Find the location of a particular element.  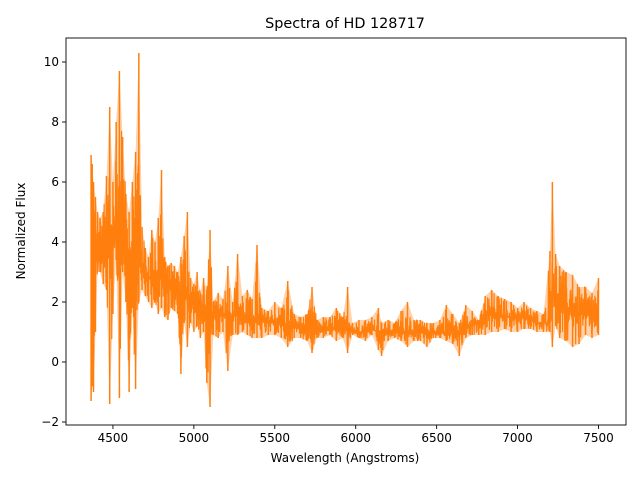

y-tick-label: 6 is located at coordinates (55, 182).